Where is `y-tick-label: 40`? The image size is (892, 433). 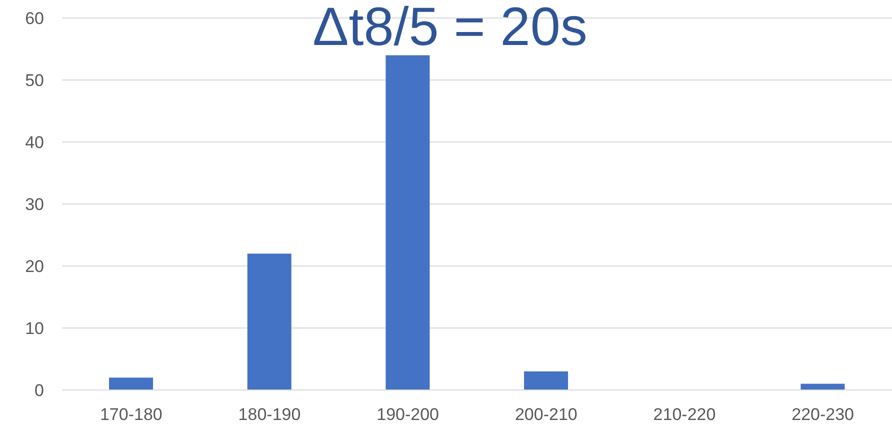
y-tick-label: 40 is located at coordinates (34, 142).